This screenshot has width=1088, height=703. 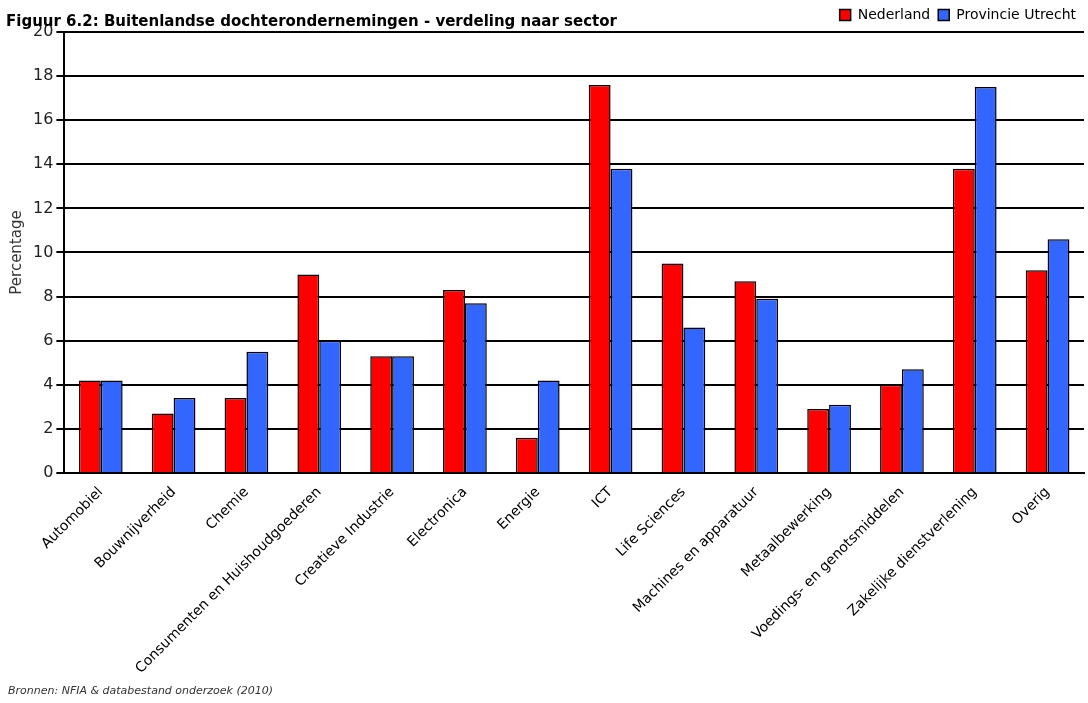 I want to click on legend-label: Nederland, so click(x=894, y=13).